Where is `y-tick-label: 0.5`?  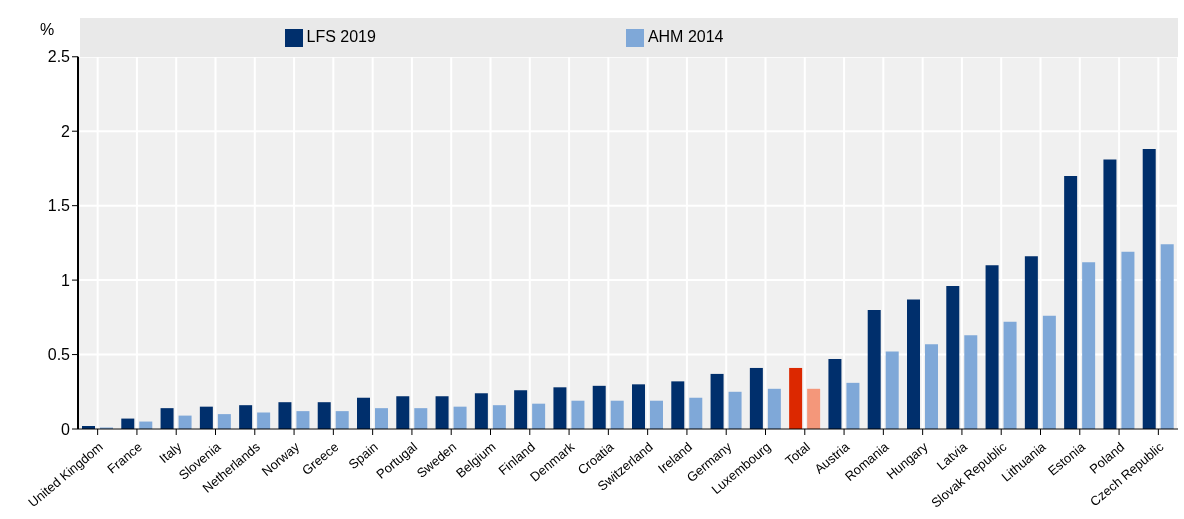 y-tick-label: 0.5 is located at coordinates (59, 355).